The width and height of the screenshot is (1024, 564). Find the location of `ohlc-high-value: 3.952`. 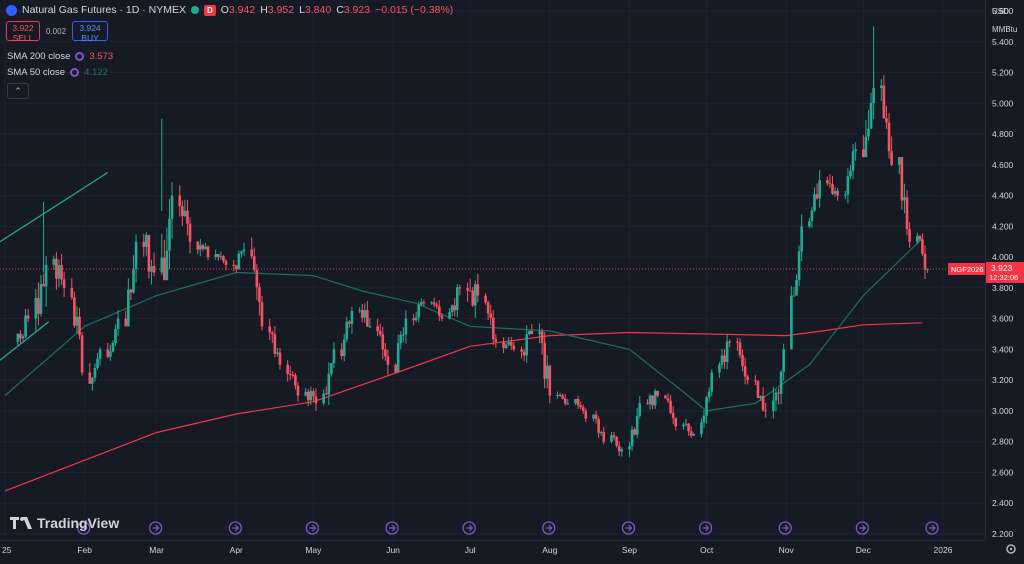

ohlc-high-value: 3.952 is located at coordinates (281, 10).